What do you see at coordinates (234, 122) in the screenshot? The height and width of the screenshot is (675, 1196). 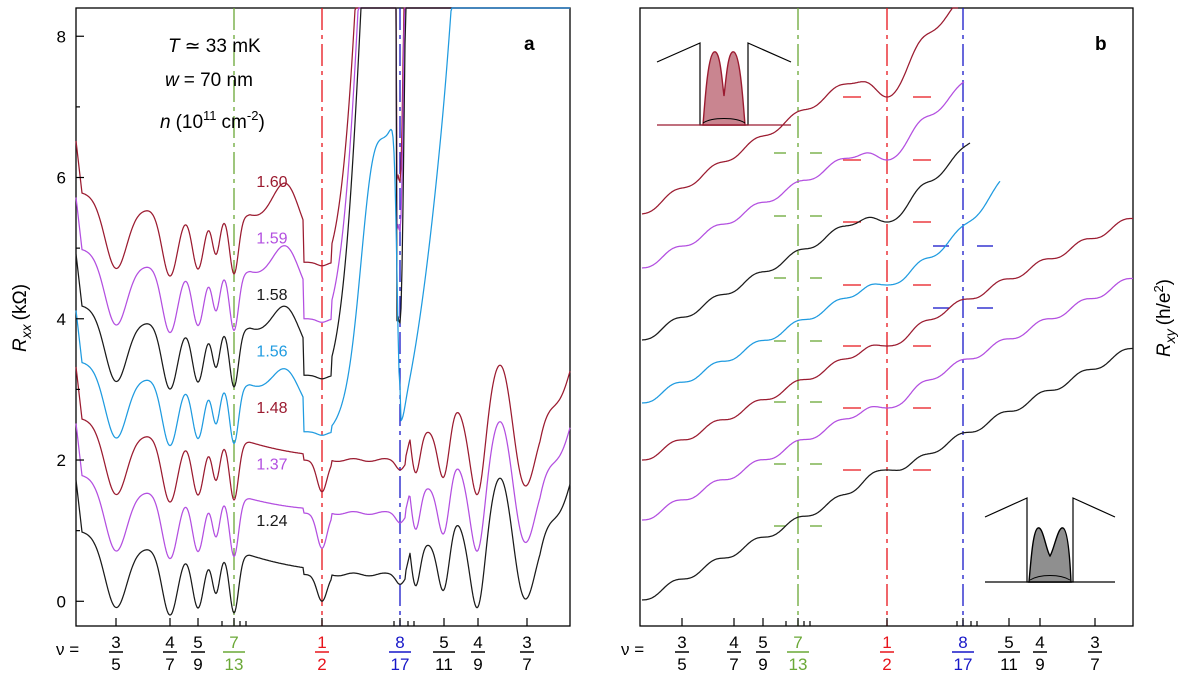 I see `density-unit: cm` at bounding box center [234, 122].